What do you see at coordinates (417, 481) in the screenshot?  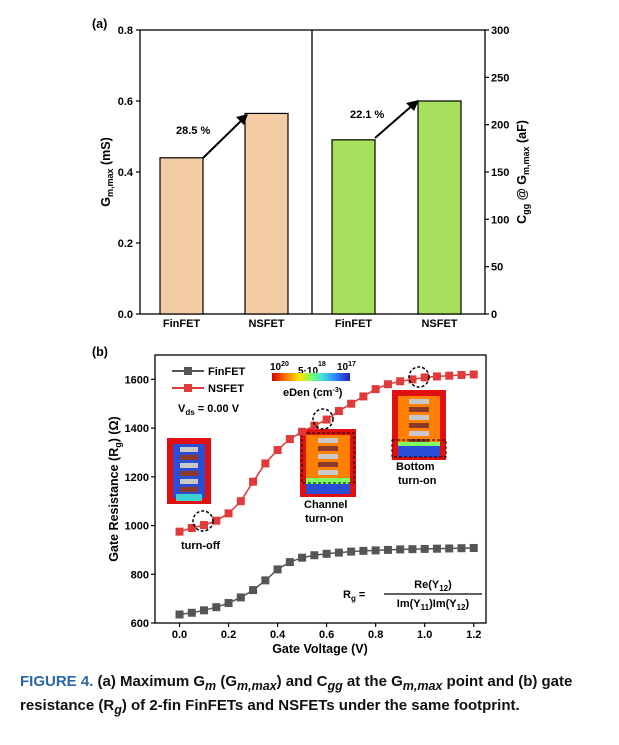 I see `bottom-turn-on-label-line2: turn-on` at bounding box center [417, 481].